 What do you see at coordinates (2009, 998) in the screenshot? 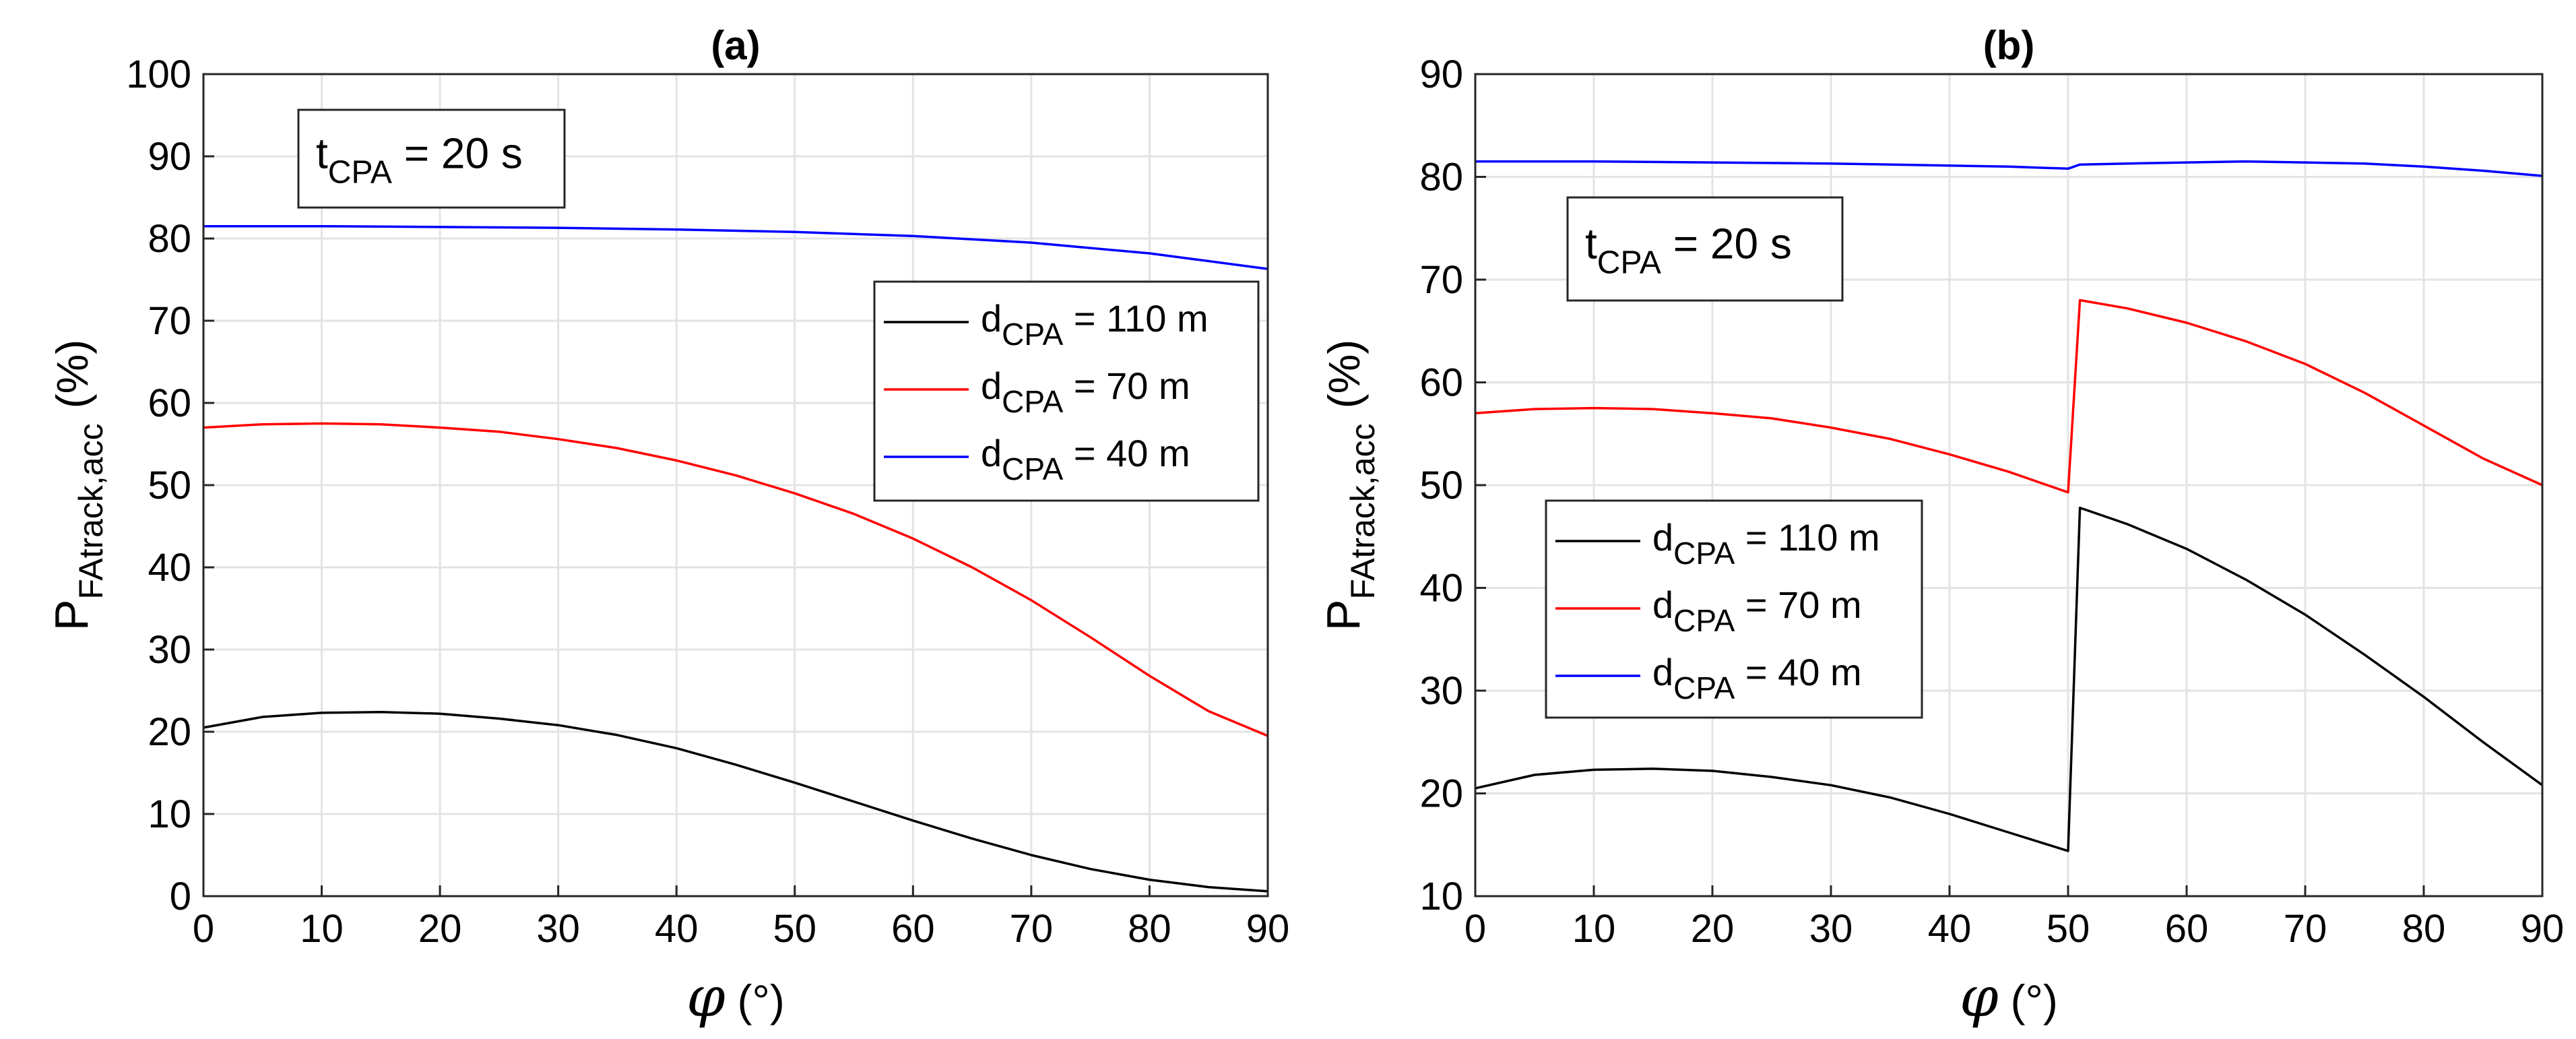
I see `b-x-axis-label: φ (°)` at bounding box center [2009, 998].